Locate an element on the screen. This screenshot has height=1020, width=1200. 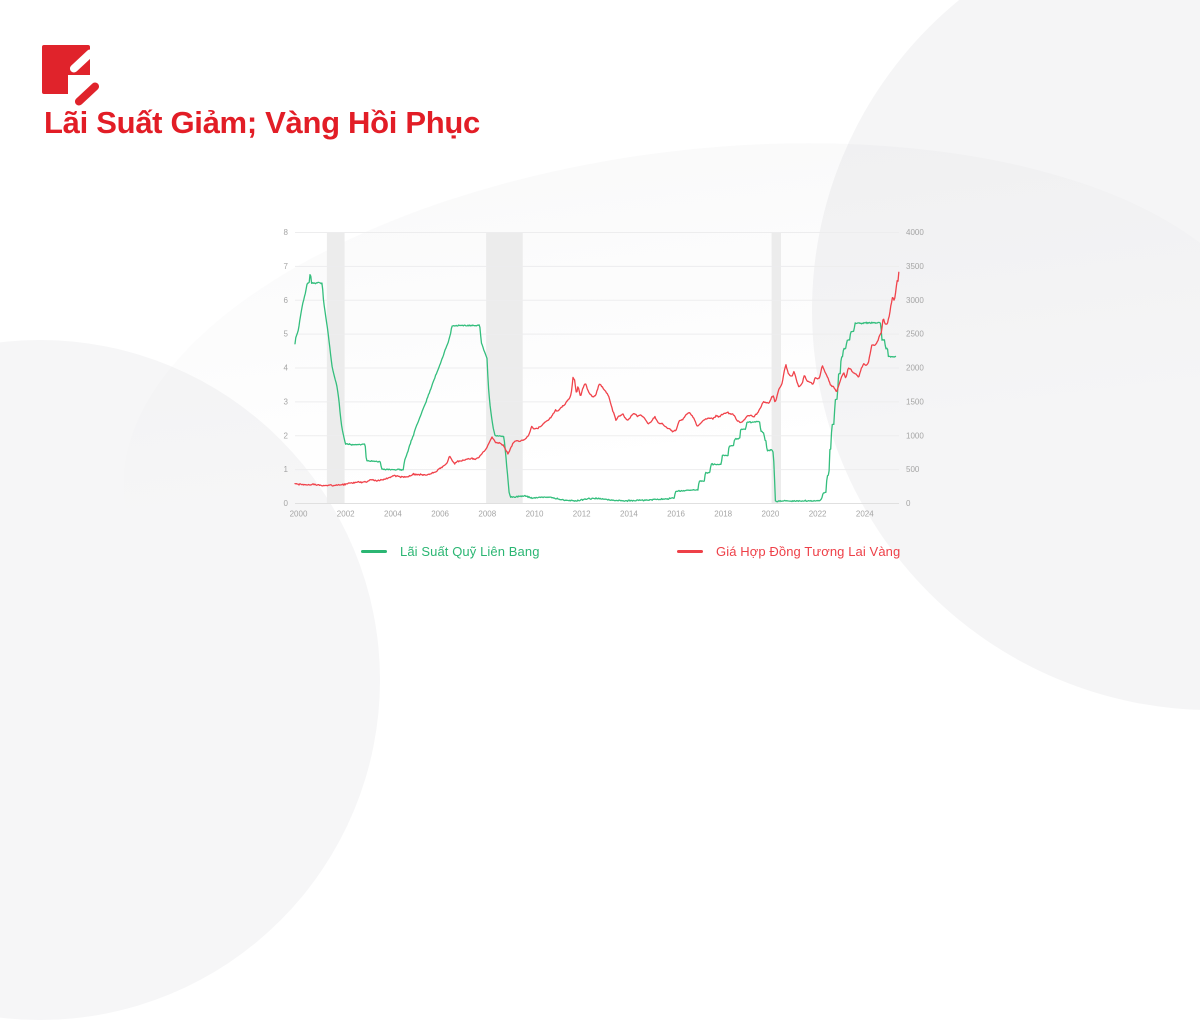
brand-logo is located at coordinates (73, 77).